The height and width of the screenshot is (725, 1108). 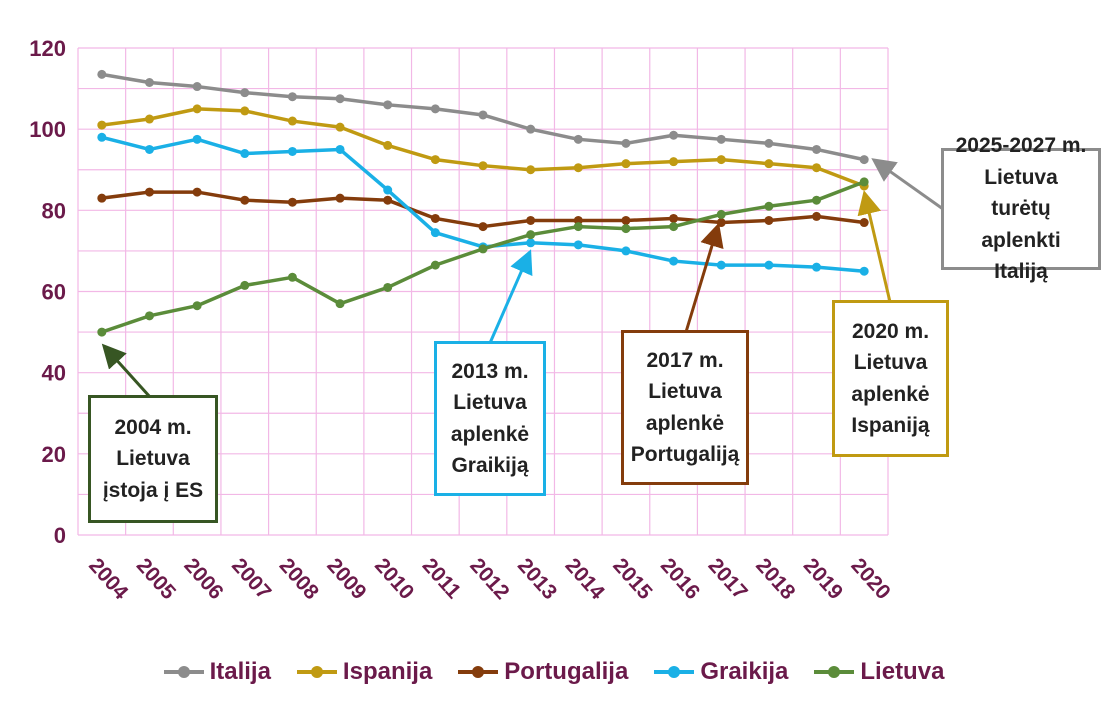 What do you see at coordinates (490, 371) in the screenshot?
I see `annotation-line: 2013 m.` at bounding box center [490, 371].